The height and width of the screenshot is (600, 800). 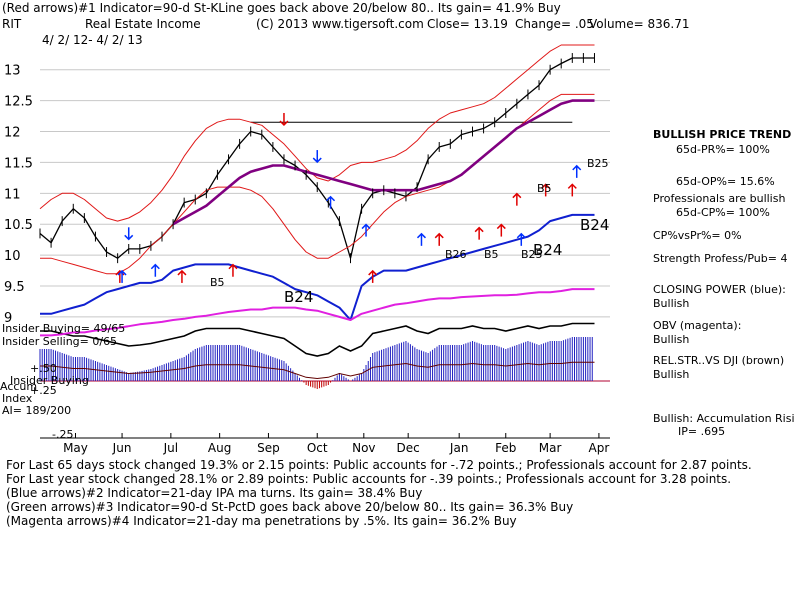 What do you see at coordinates (723, 149) in the screenshot?
I see `pr-value: 65d-PR%= 100%` at bounding box center [723, 149].